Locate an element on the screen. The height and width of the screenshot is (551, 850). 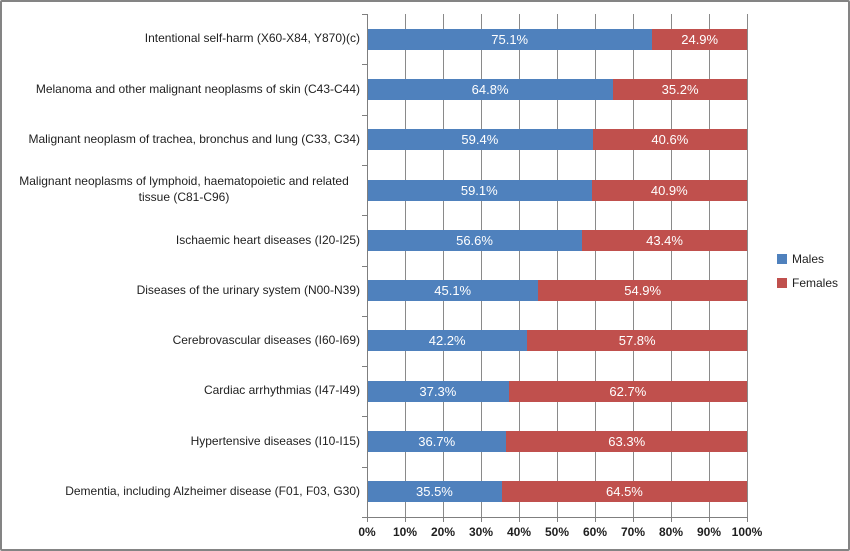
data-label: 63.3% is located at coordinates (627, 442).